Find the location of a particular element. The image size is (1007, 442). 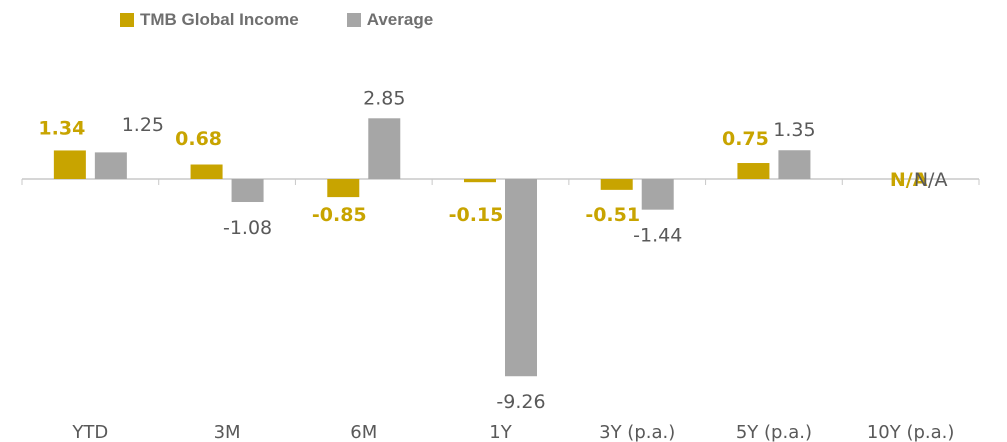

average-data-label: -9.26 is located at coordinates (520, 402).